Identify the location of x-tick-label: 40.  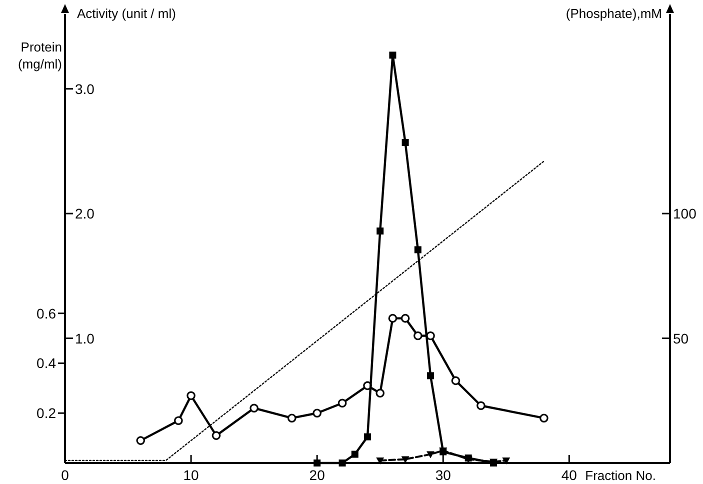
(569, 475).